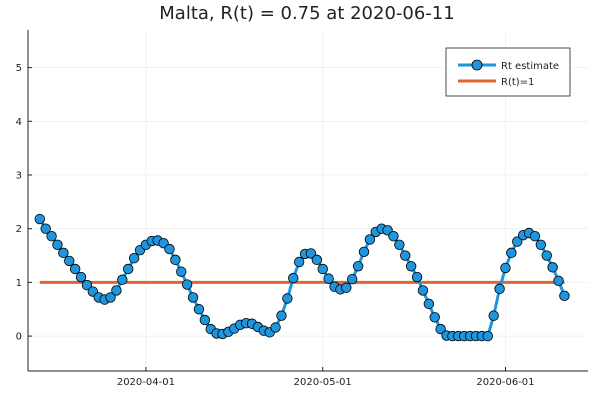 This screenshot has width=600, height=400. Describe the element at coordinates (19, 229) in the screenshot. I see `y-tick-label: 2` at that location.